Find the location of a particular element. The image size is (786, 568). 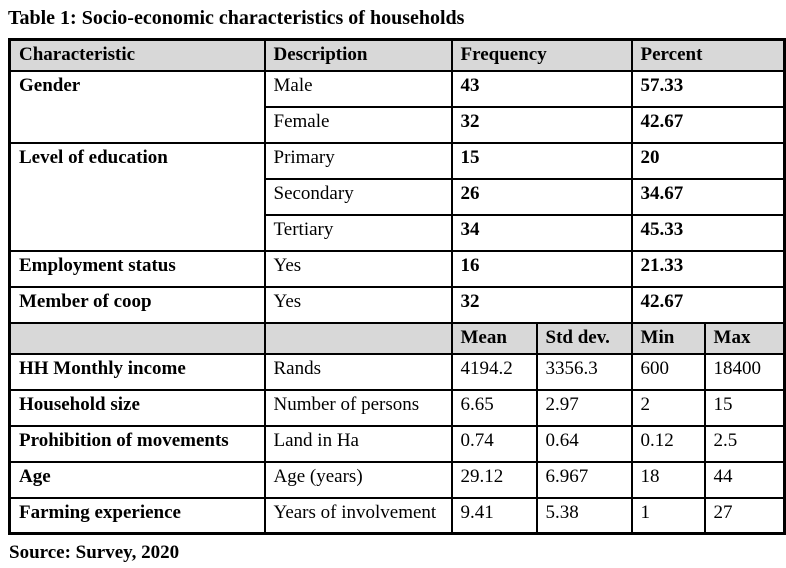

table-row: Female 32 42.67 is located at coordinates (398, 124).